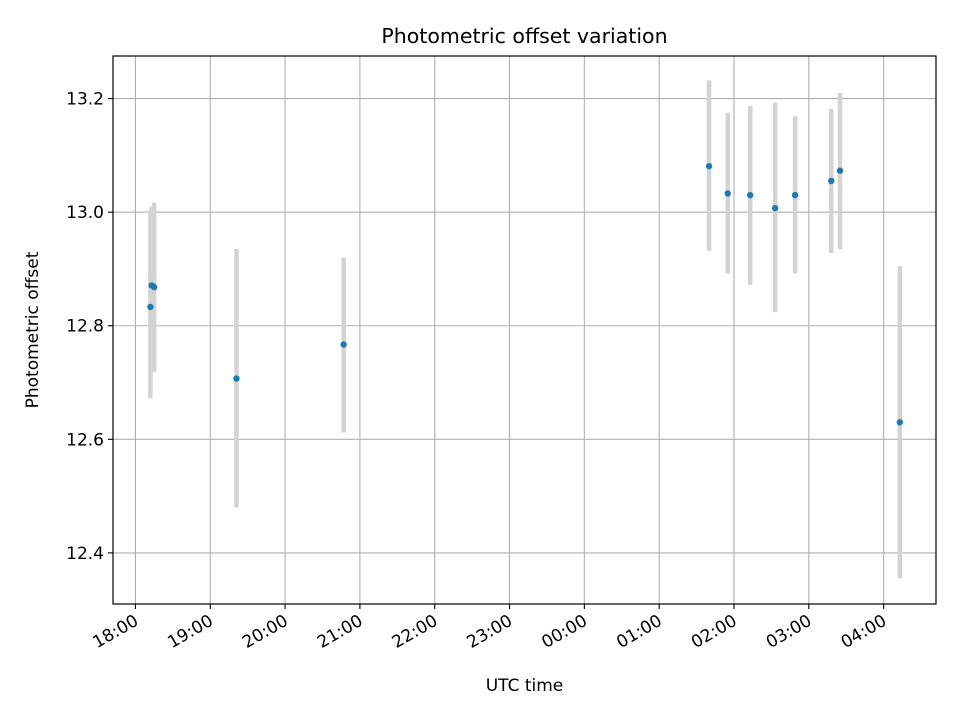 This screenshot has width=960, height=720. What do you see at coordinates (85, 327) in the screenshot?
I see `y-tick-label: 12.8` at bounding box center [85, 327].